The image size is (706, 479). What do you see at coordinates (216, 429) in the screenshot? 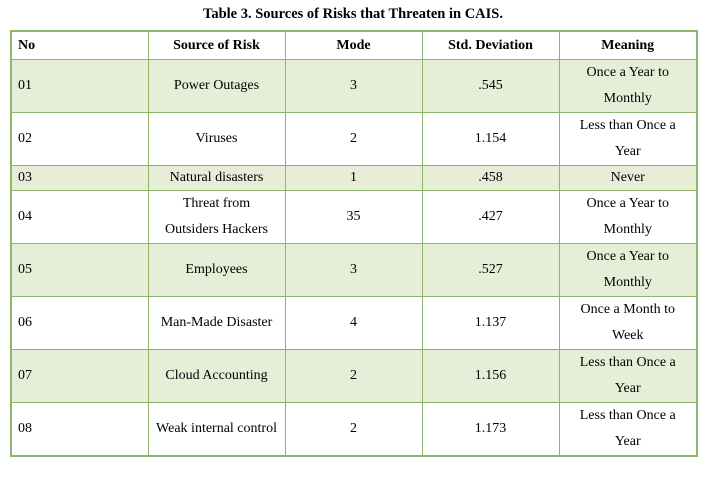
I see `cell-source: Weak internal control` at bounding box center [216, 429].